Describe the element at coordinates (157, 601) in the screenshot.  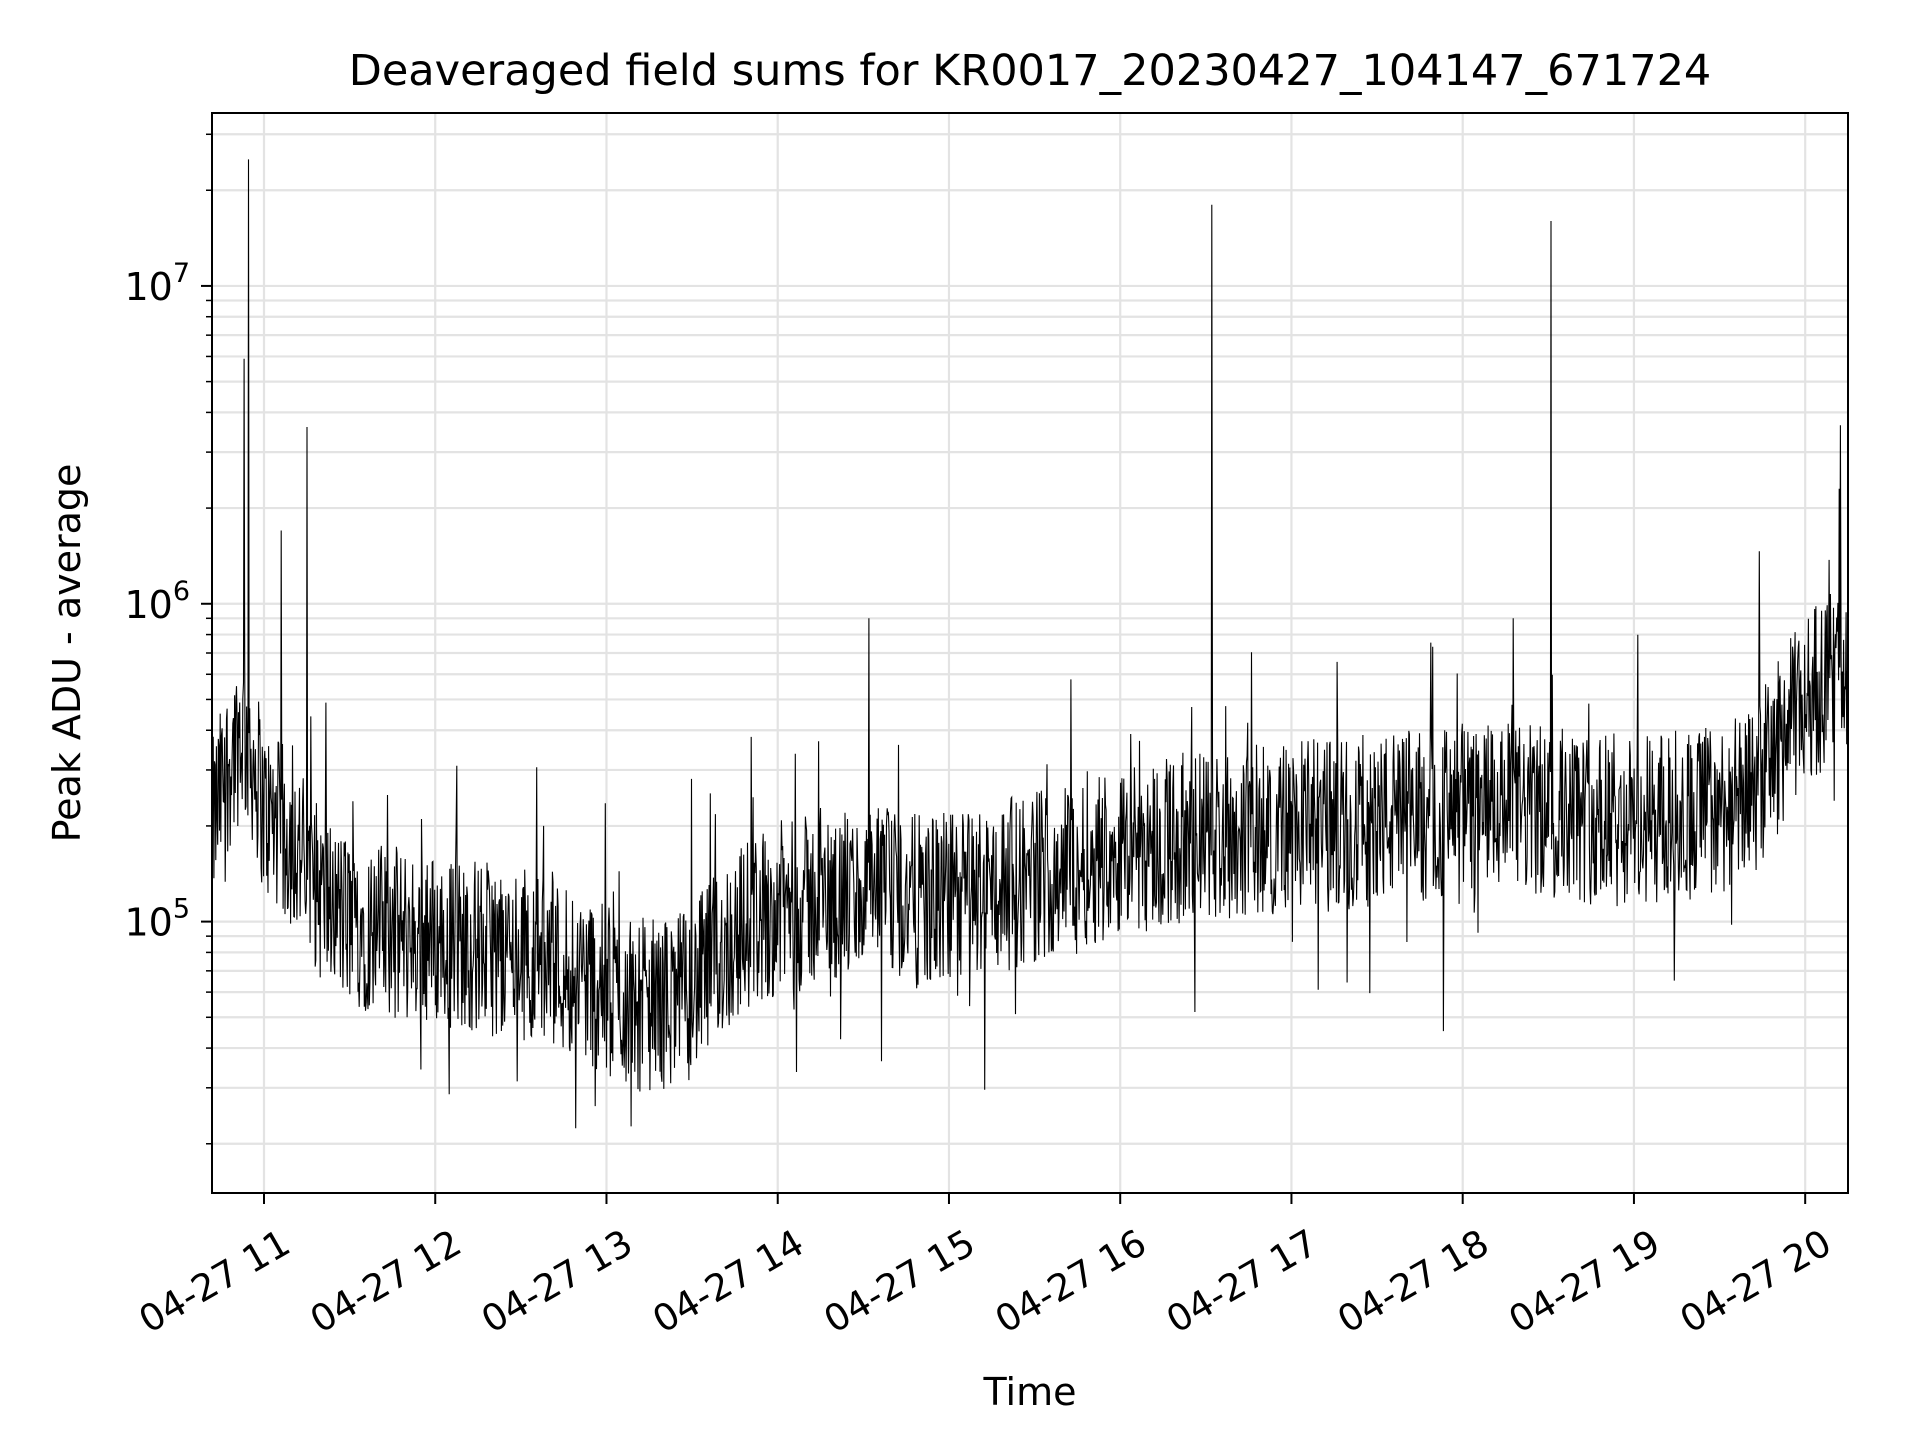
I see `y-tick-label: 10⁶` at that location.